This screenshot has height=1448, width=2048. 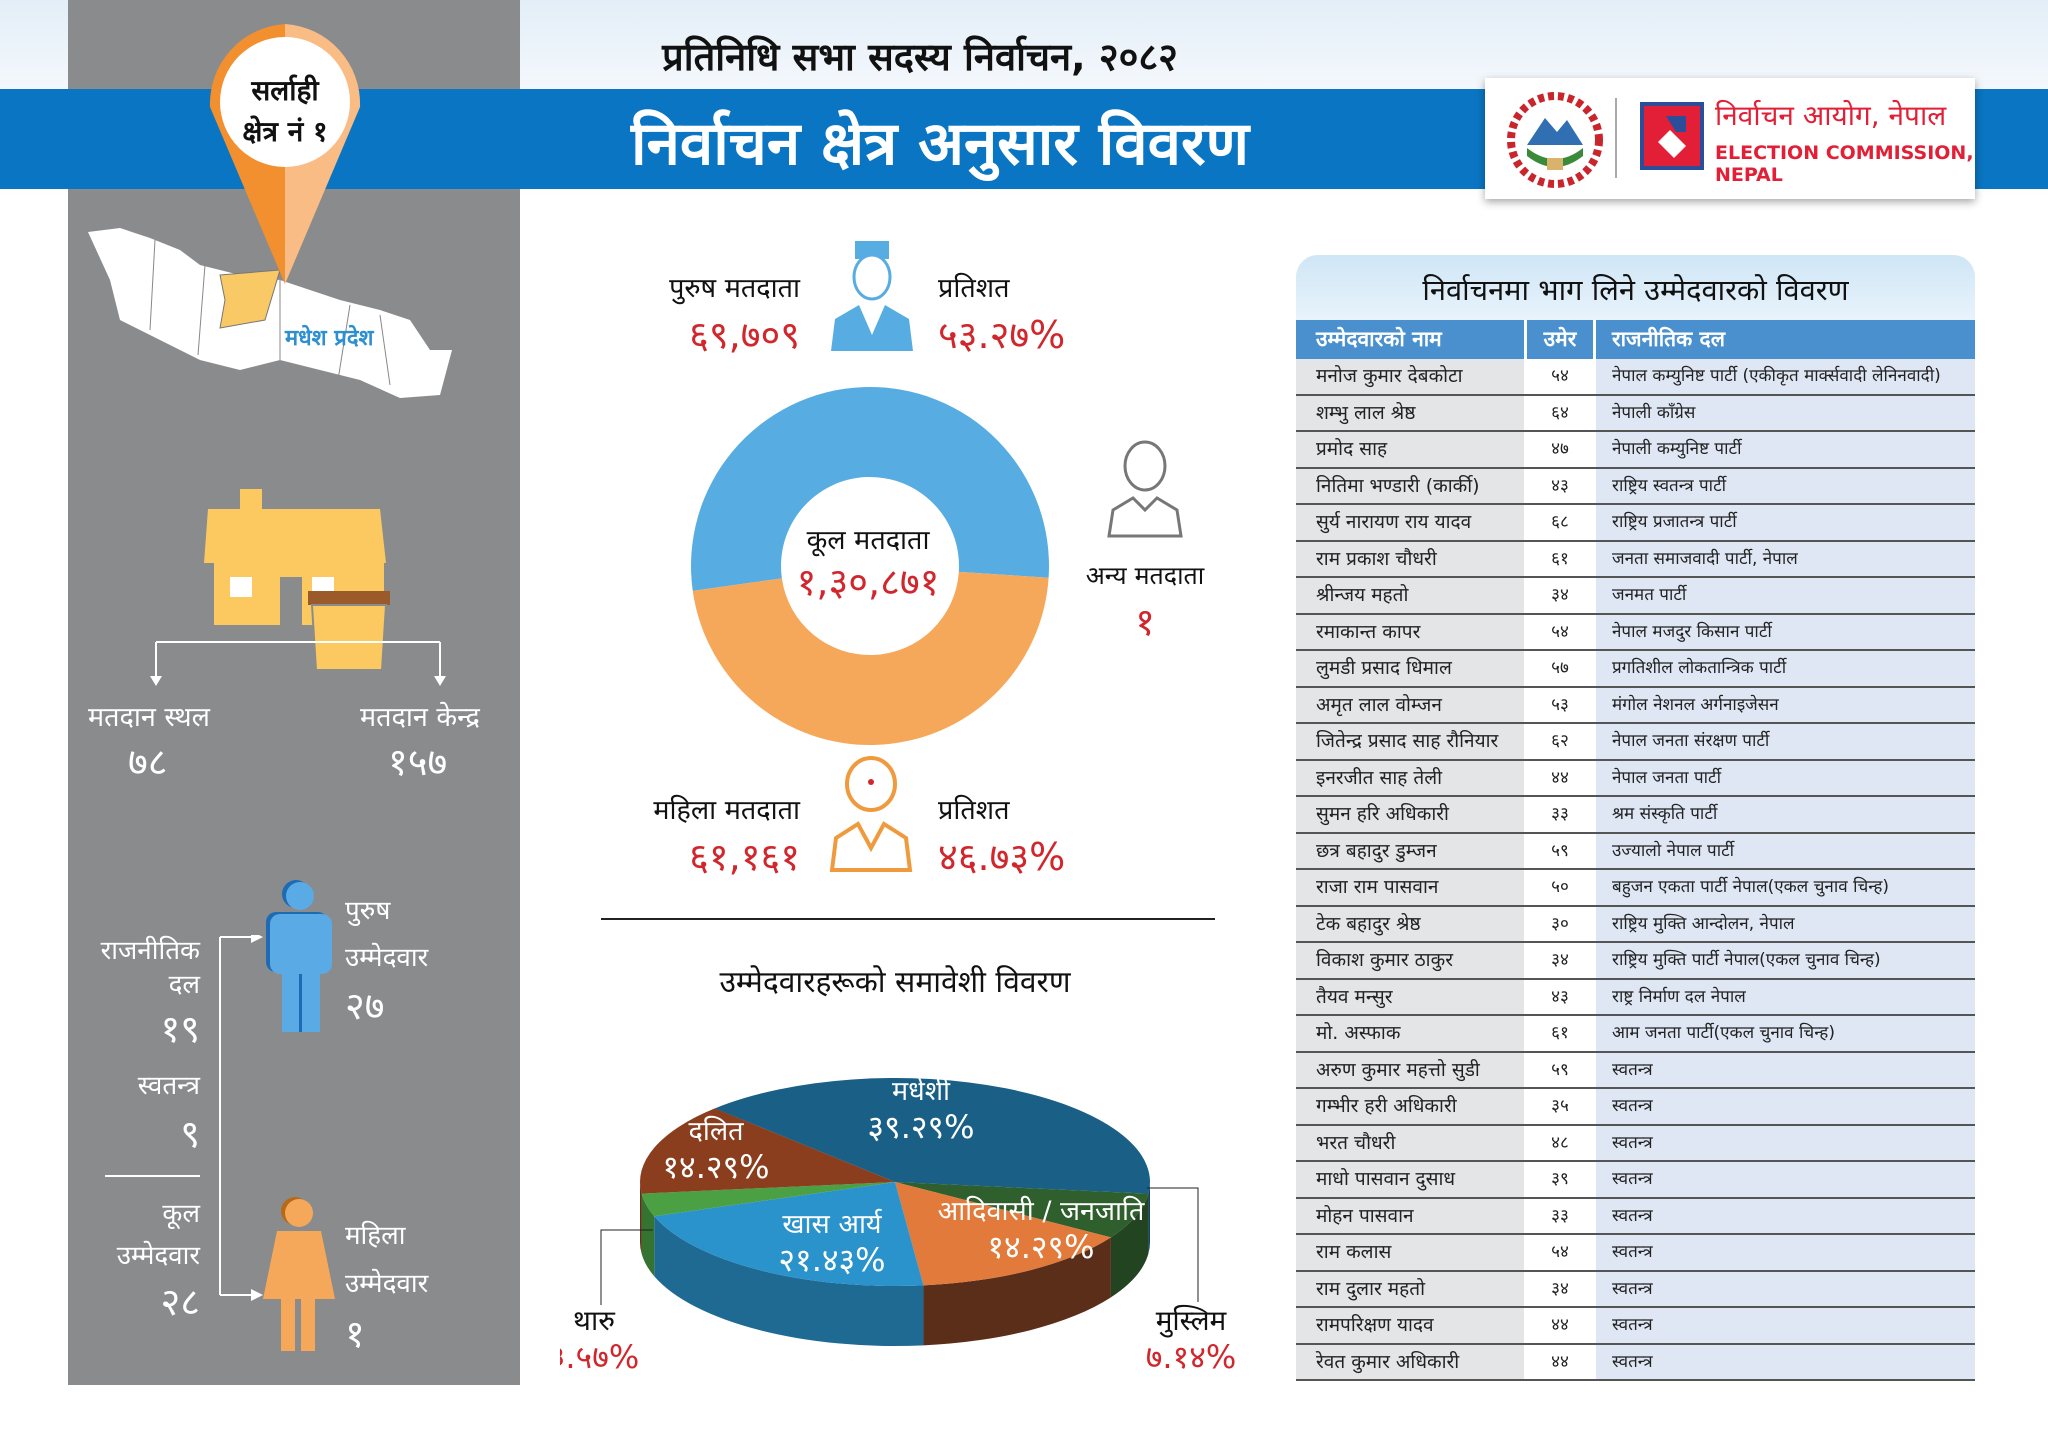 I want to click on tharu-leader-line, so click(x=626, y=1267).